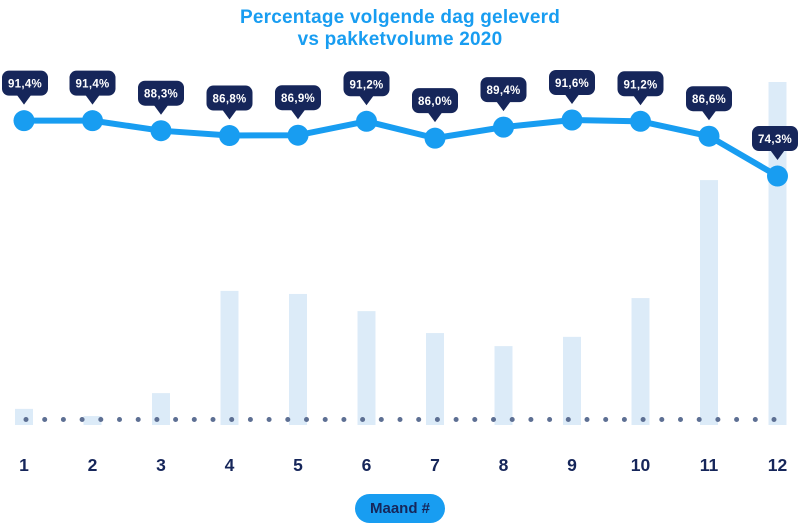 This screenshot has height=532, width=800. What do you see at coordinates (401, 148) in the screenshot?
I see `delivery-line` at bounding box center [401, 148].